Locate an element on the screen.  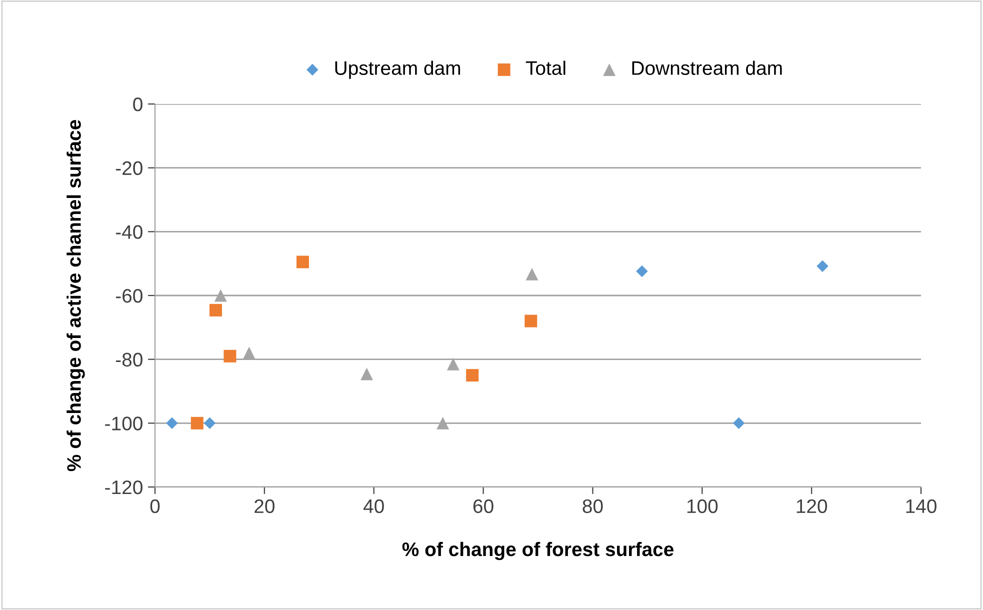
y-tick-label: -80 is located at coordinates (129, 359).